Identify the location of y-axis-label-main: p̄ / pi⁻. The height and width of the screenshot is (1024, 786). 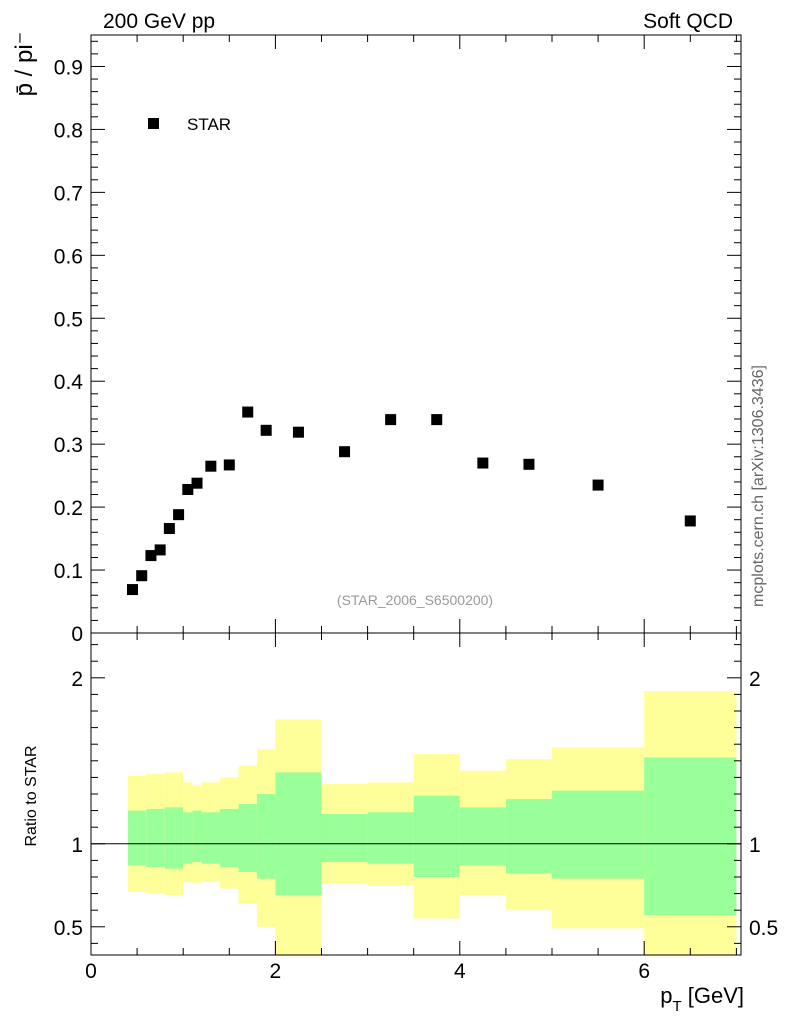
(24, 64).